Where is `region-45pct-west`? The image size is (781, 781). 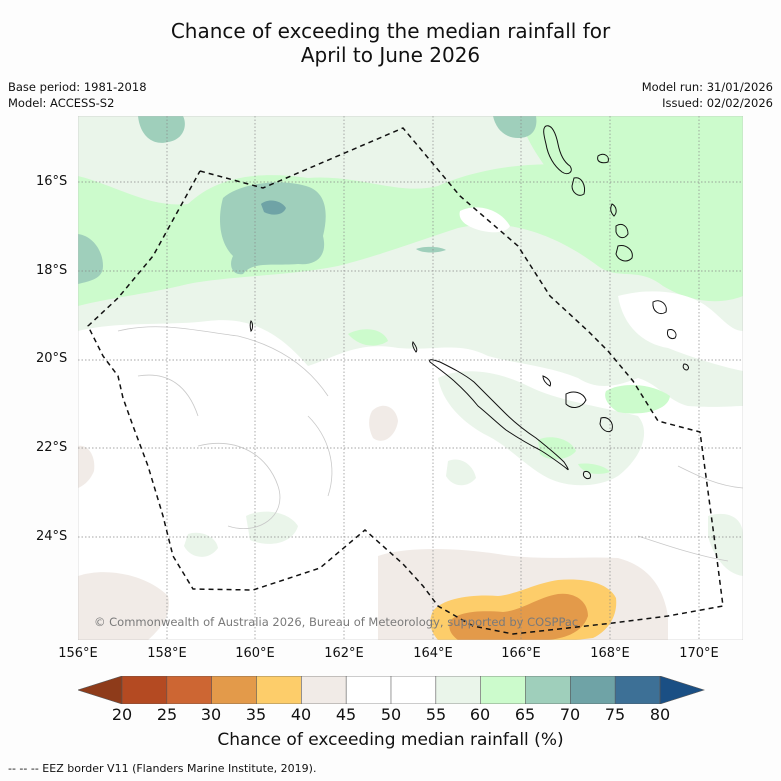
region-45pct-west is located at coordinates (86, 466).